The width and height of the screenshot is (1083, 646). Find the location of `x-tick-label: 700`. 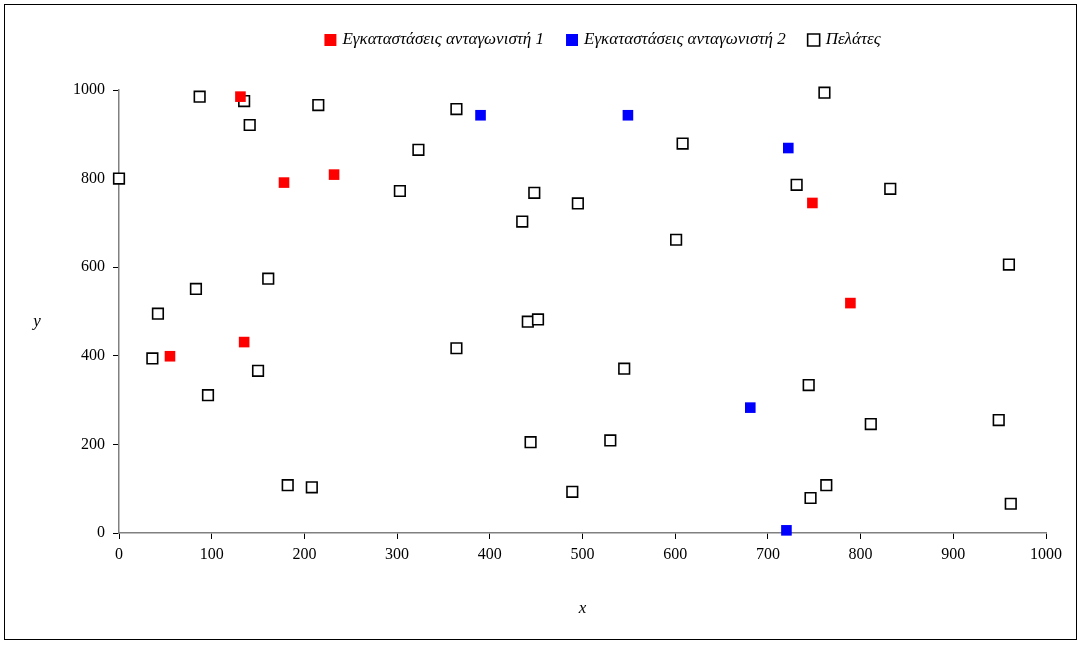

x-tick-label: 700 is located at coordinates (767, 553).